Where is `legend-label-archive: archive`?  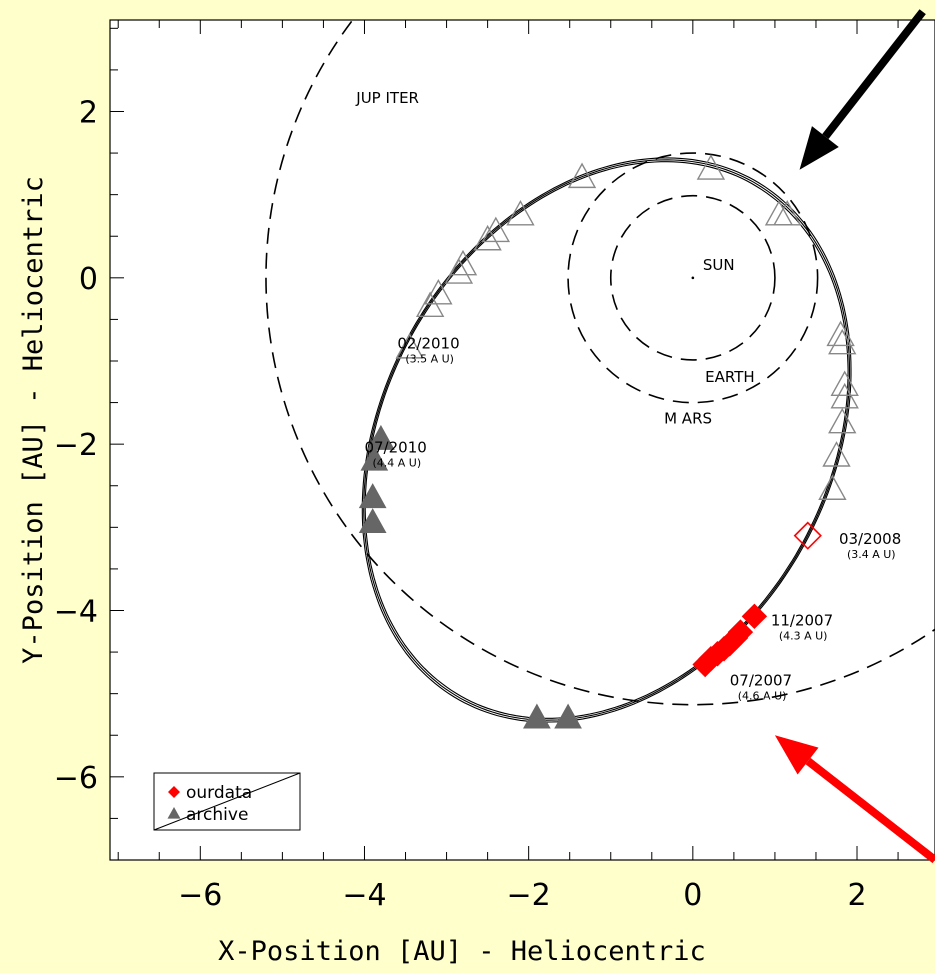
legend-label-archive: archive is located at coordinates (217, 815).